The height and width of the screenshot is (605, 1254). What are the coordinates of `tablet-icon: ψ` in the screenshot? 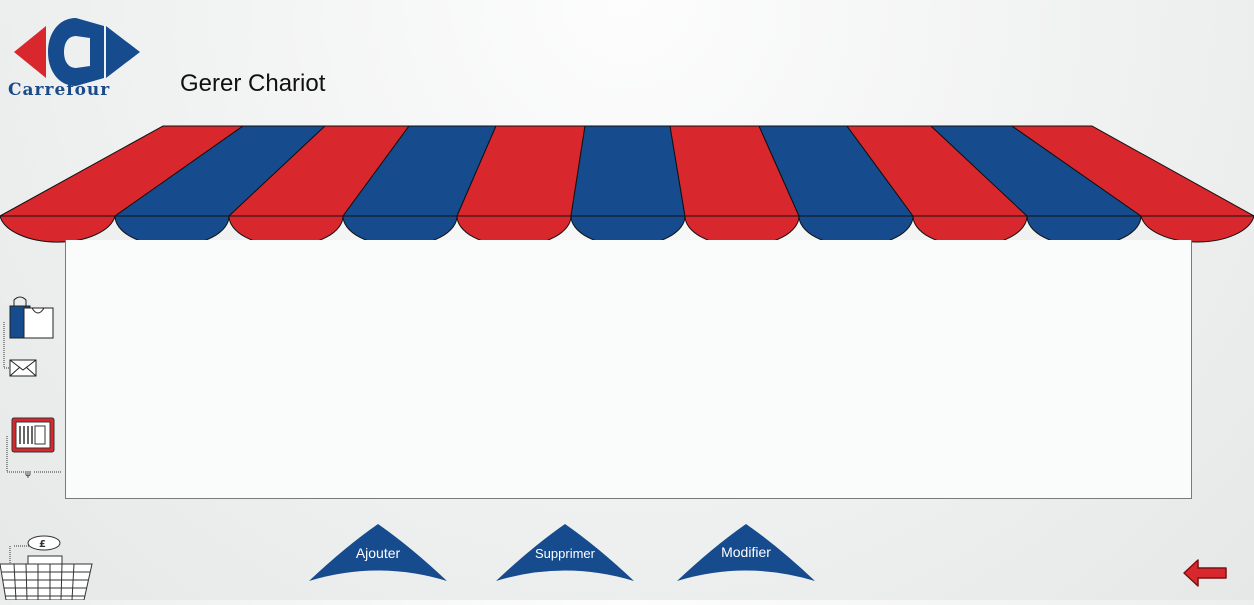 It's located at (34, 449).